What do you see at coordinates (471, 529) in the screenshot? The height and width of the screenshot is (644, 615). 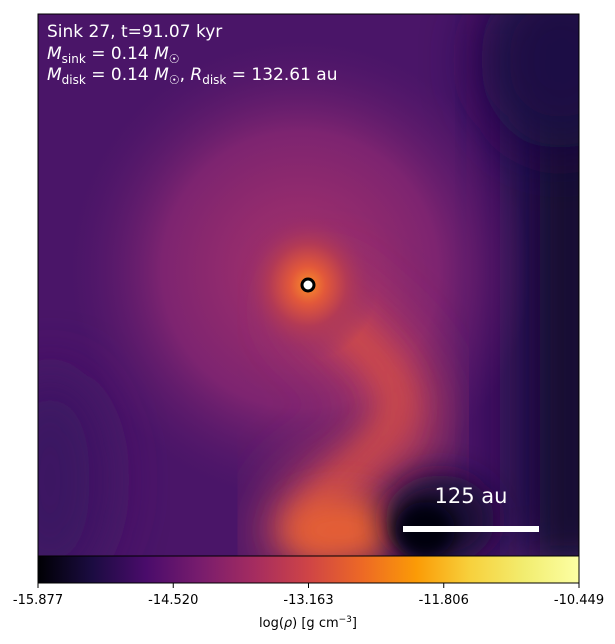 I see `scale-bar-line` at bounding box center [471, 529].